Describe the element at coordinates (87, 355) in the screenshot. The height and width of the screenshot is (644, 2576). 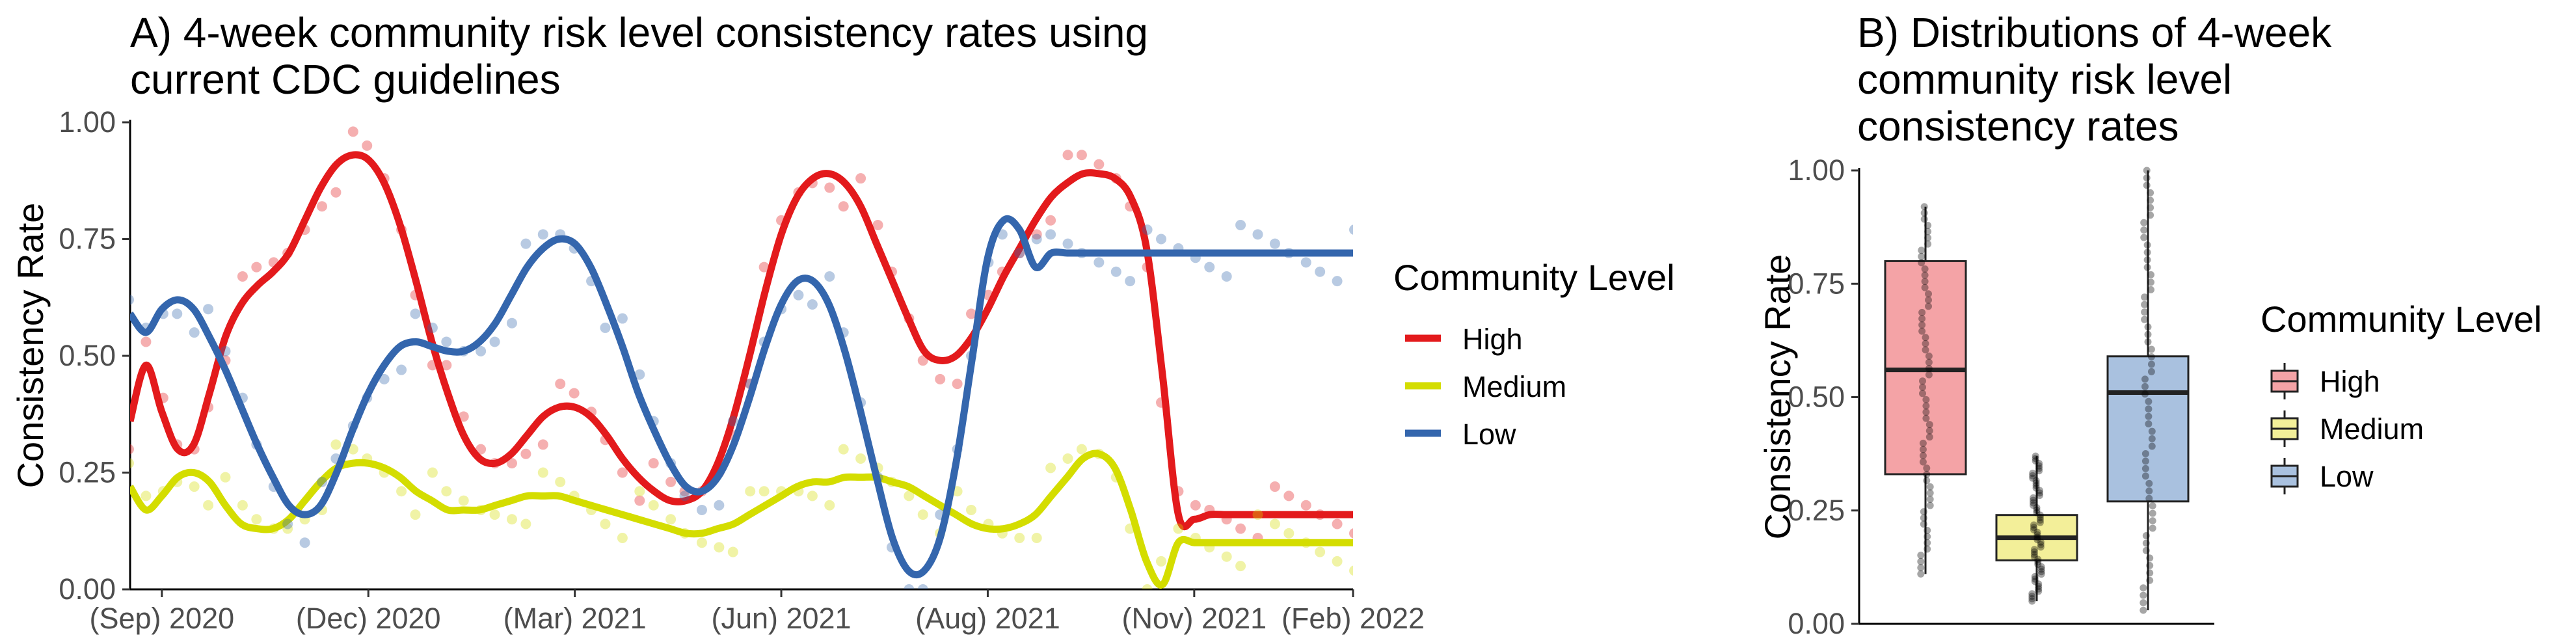
I see `panel-a-y-tick-label: 0.50` at that location.